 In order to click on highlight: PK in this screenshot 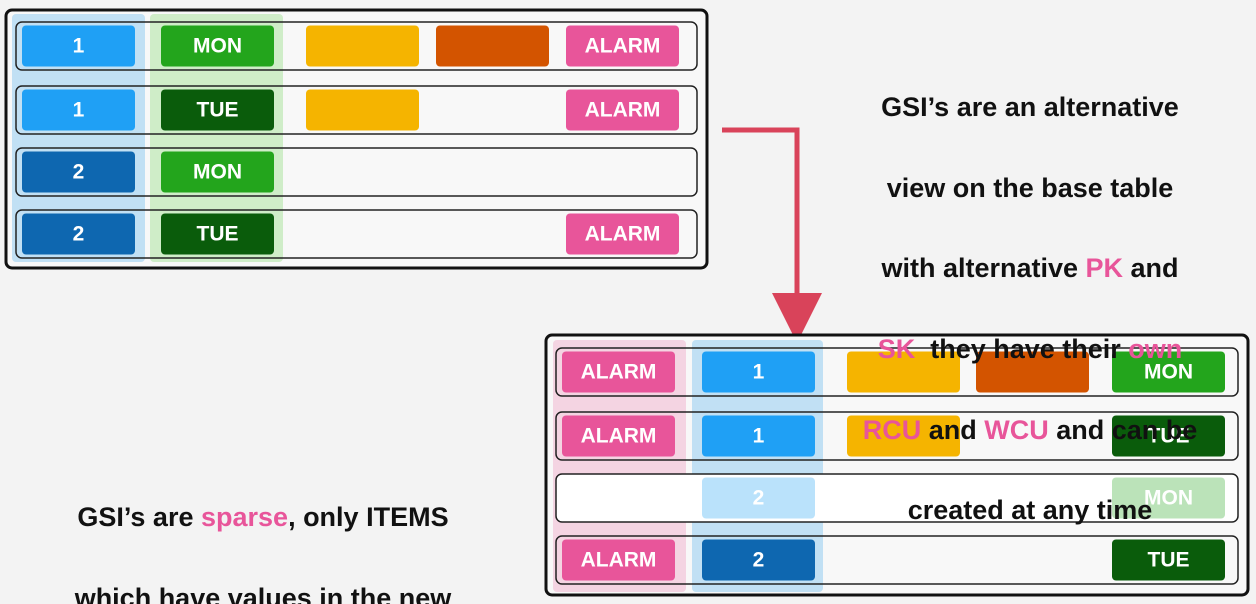, I will do `click(1104, 268)`.